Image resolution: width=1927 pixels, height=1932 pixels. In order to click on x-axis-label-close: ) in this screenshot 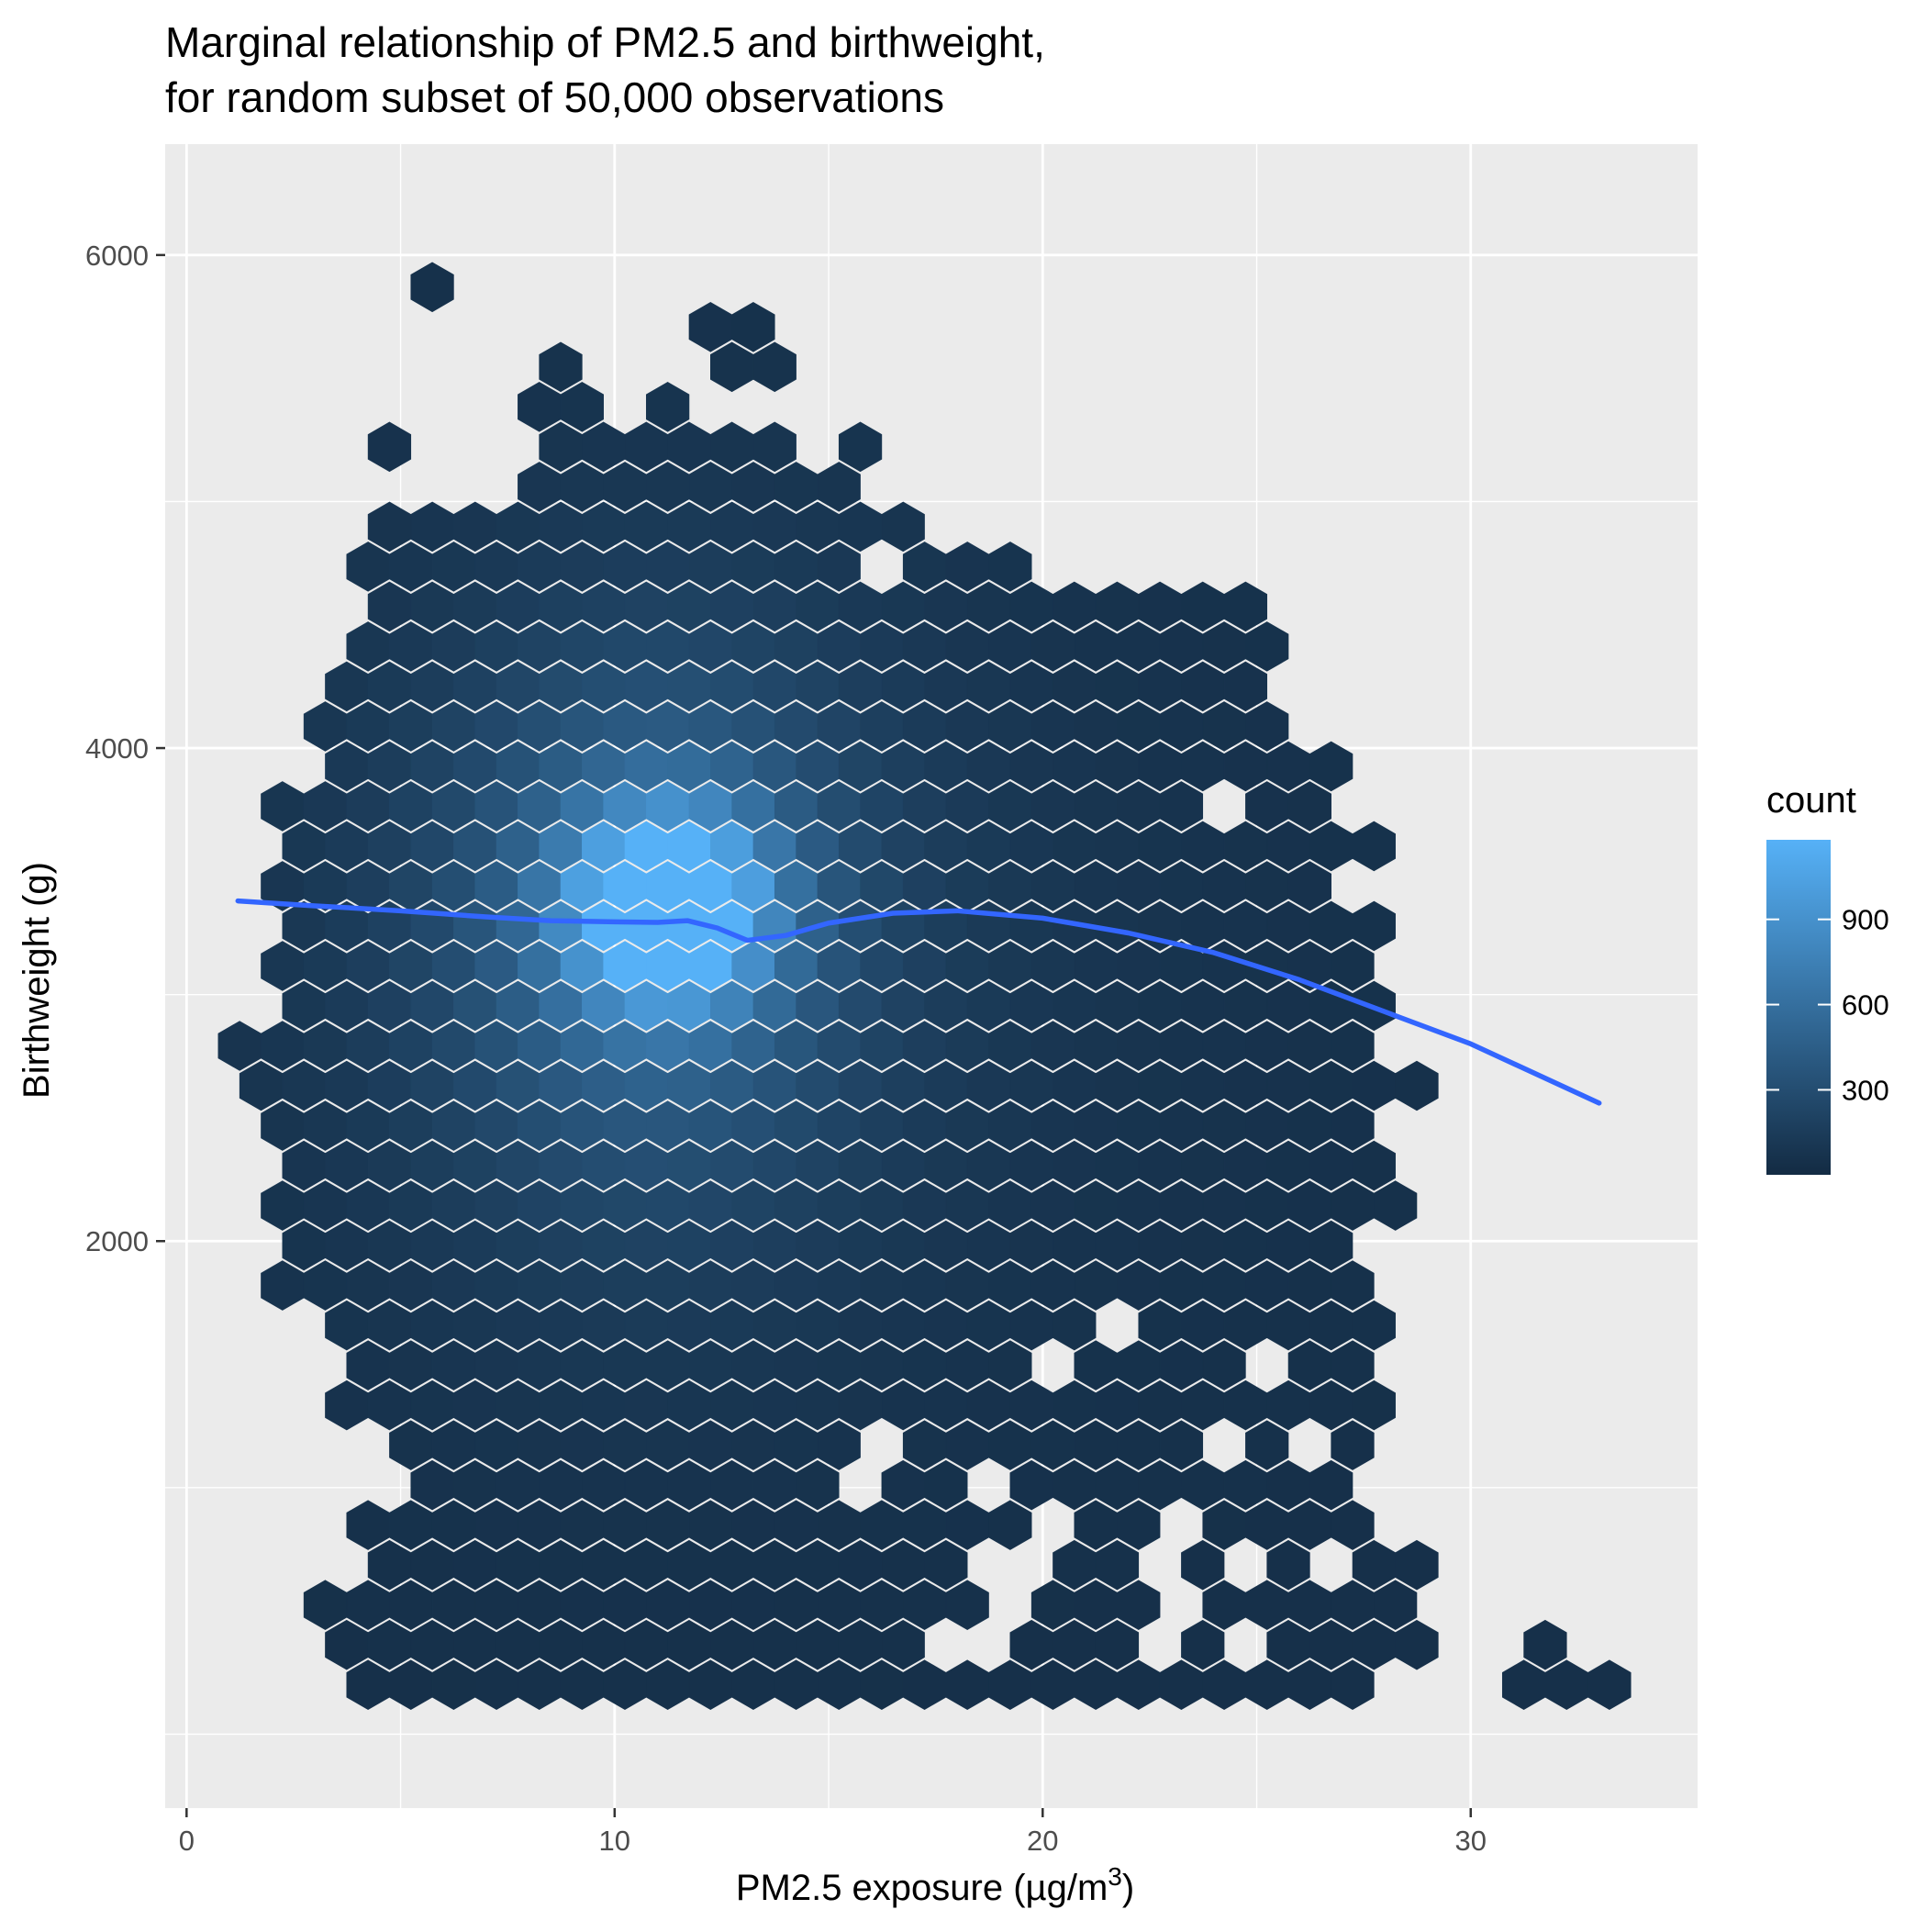, I will do `click(1128, 1888)`.